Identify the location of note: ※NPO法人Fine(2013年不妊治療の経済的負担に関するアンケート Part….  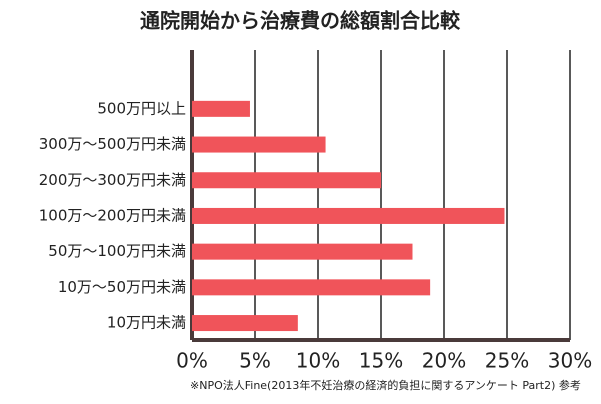
(385, 385).